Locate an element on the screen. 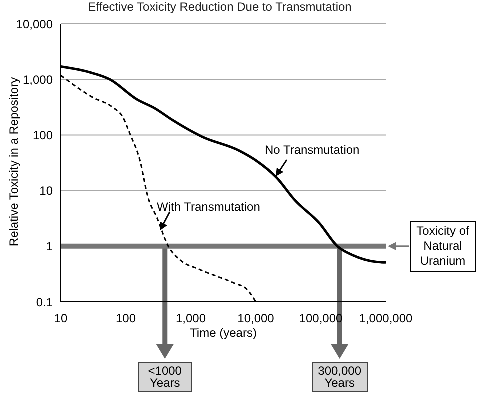 The image size is (478, 394). y-tick-label: 100 is located at coordinates (43, 135).